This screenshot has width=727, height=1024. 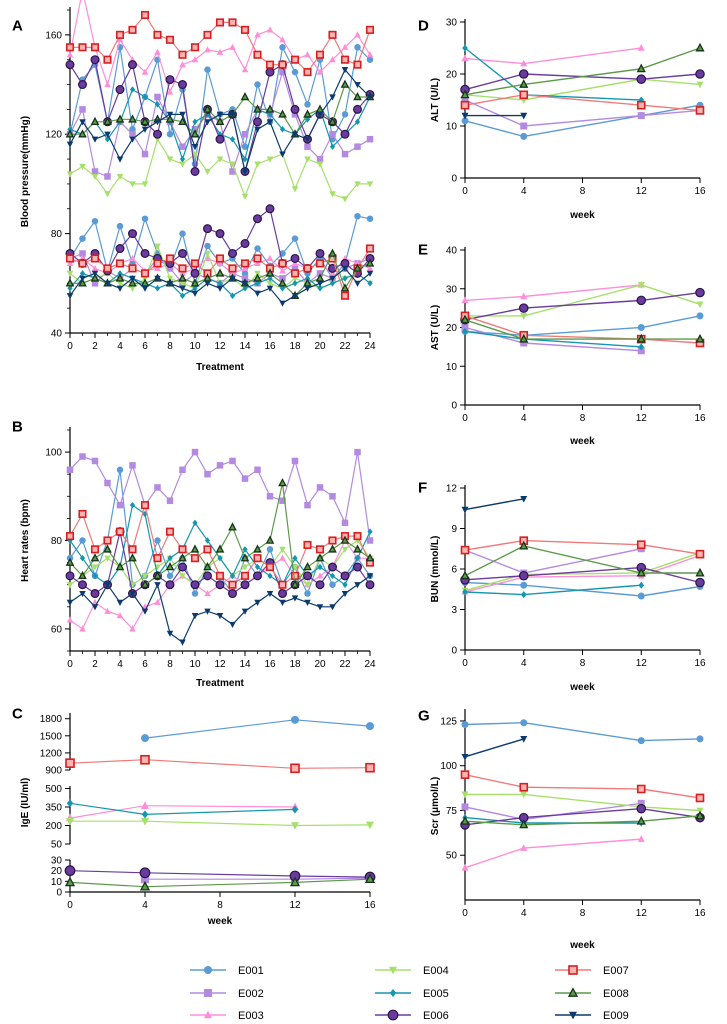 What do you see at coordinates (448, 766) in the screenshot?
I see `y-tick-label: 100` at bounding box center [448, 766].